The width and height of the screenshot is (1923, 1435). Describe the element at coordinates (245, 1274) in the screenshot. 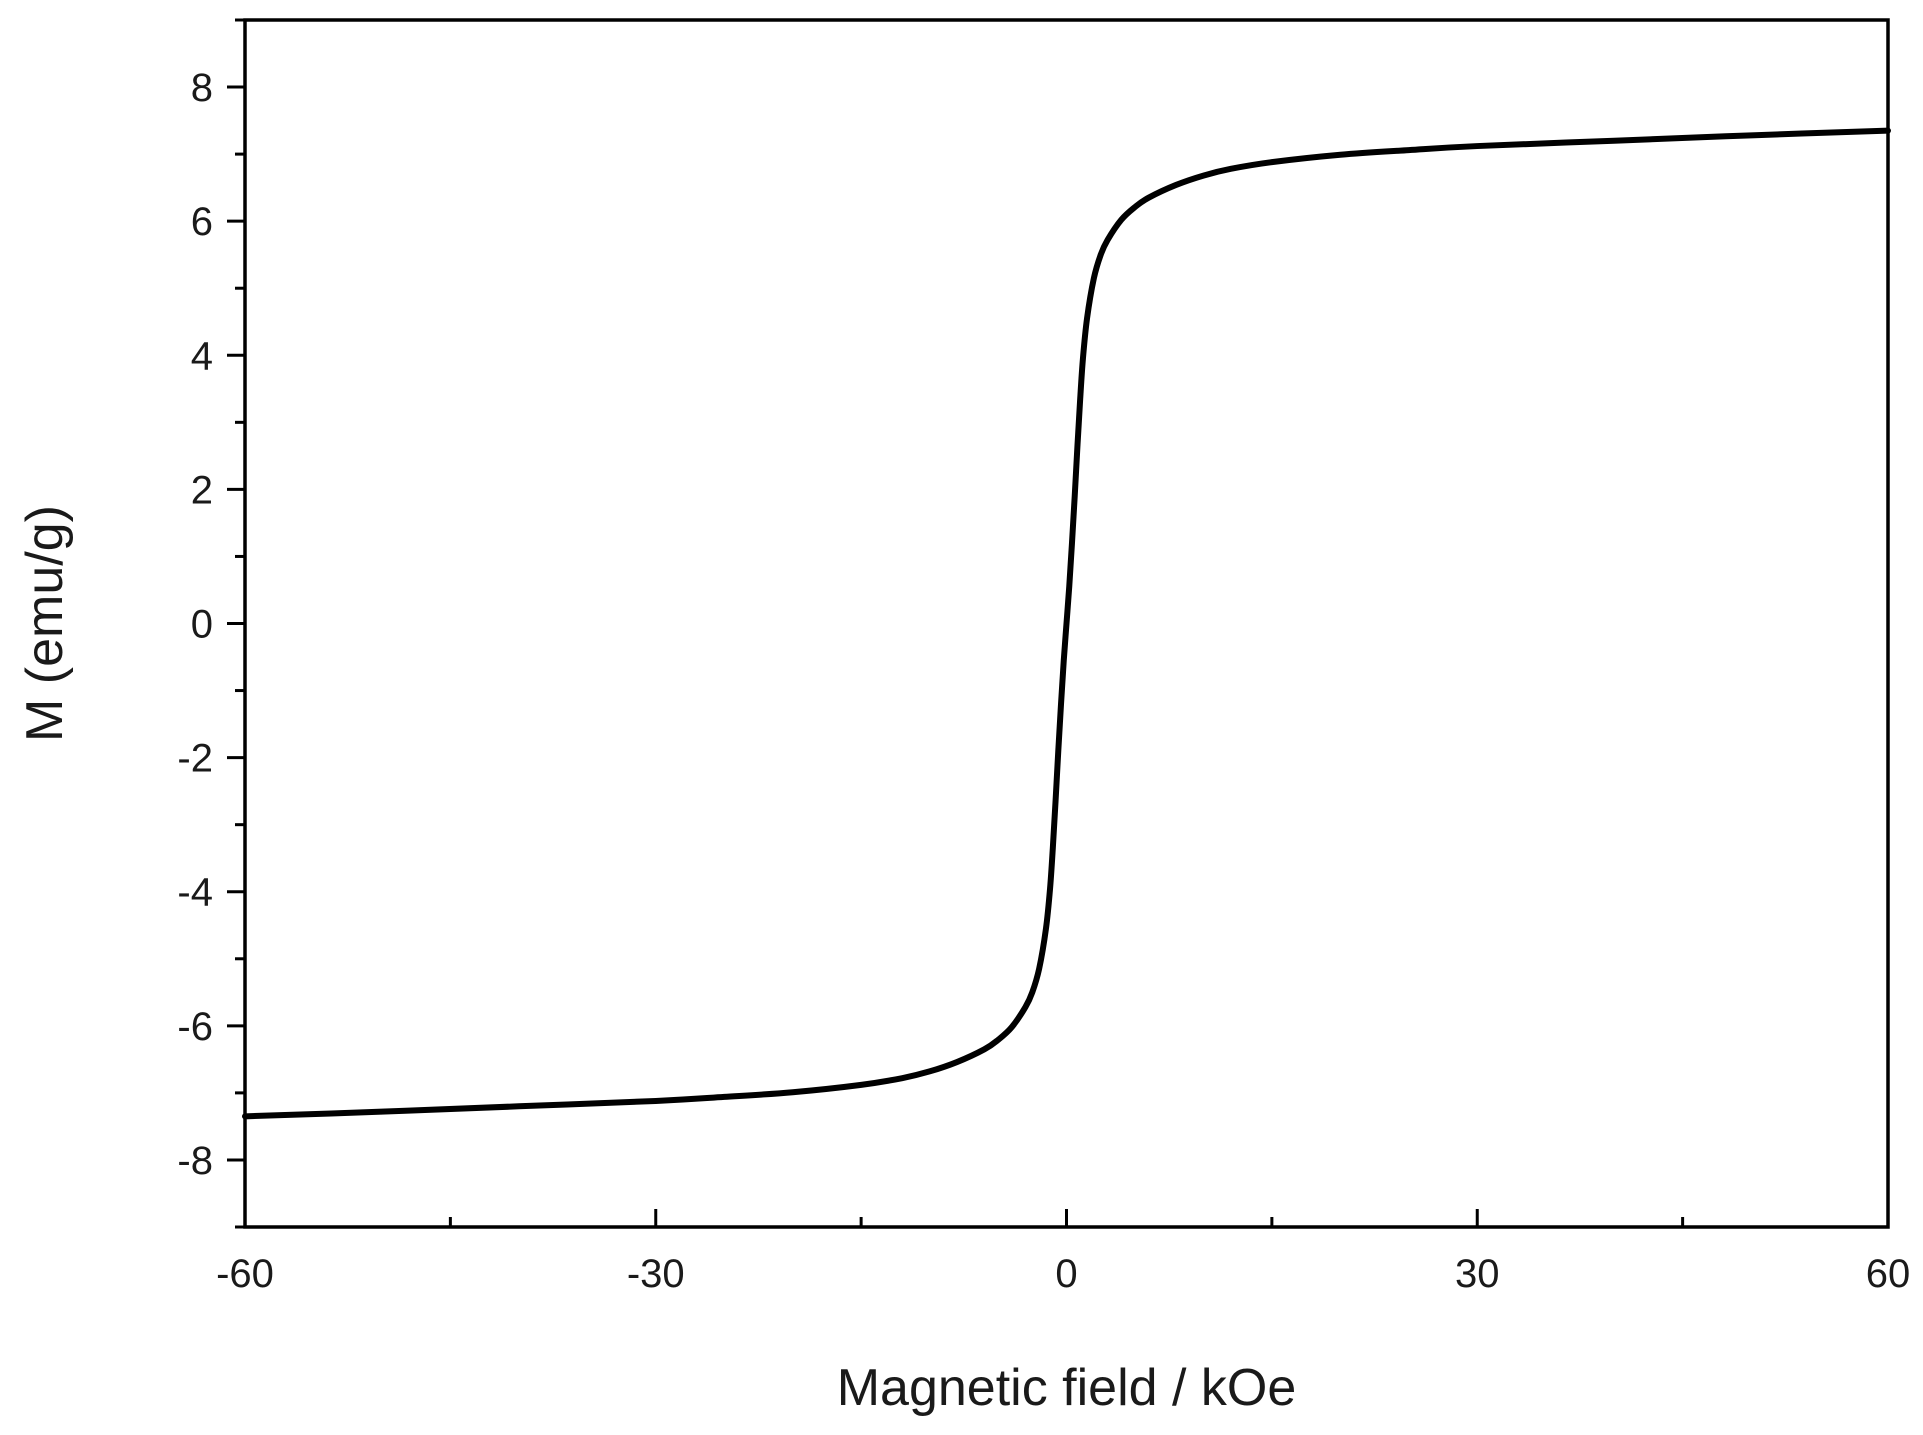

I see `x-tick-label: -60` at that location.